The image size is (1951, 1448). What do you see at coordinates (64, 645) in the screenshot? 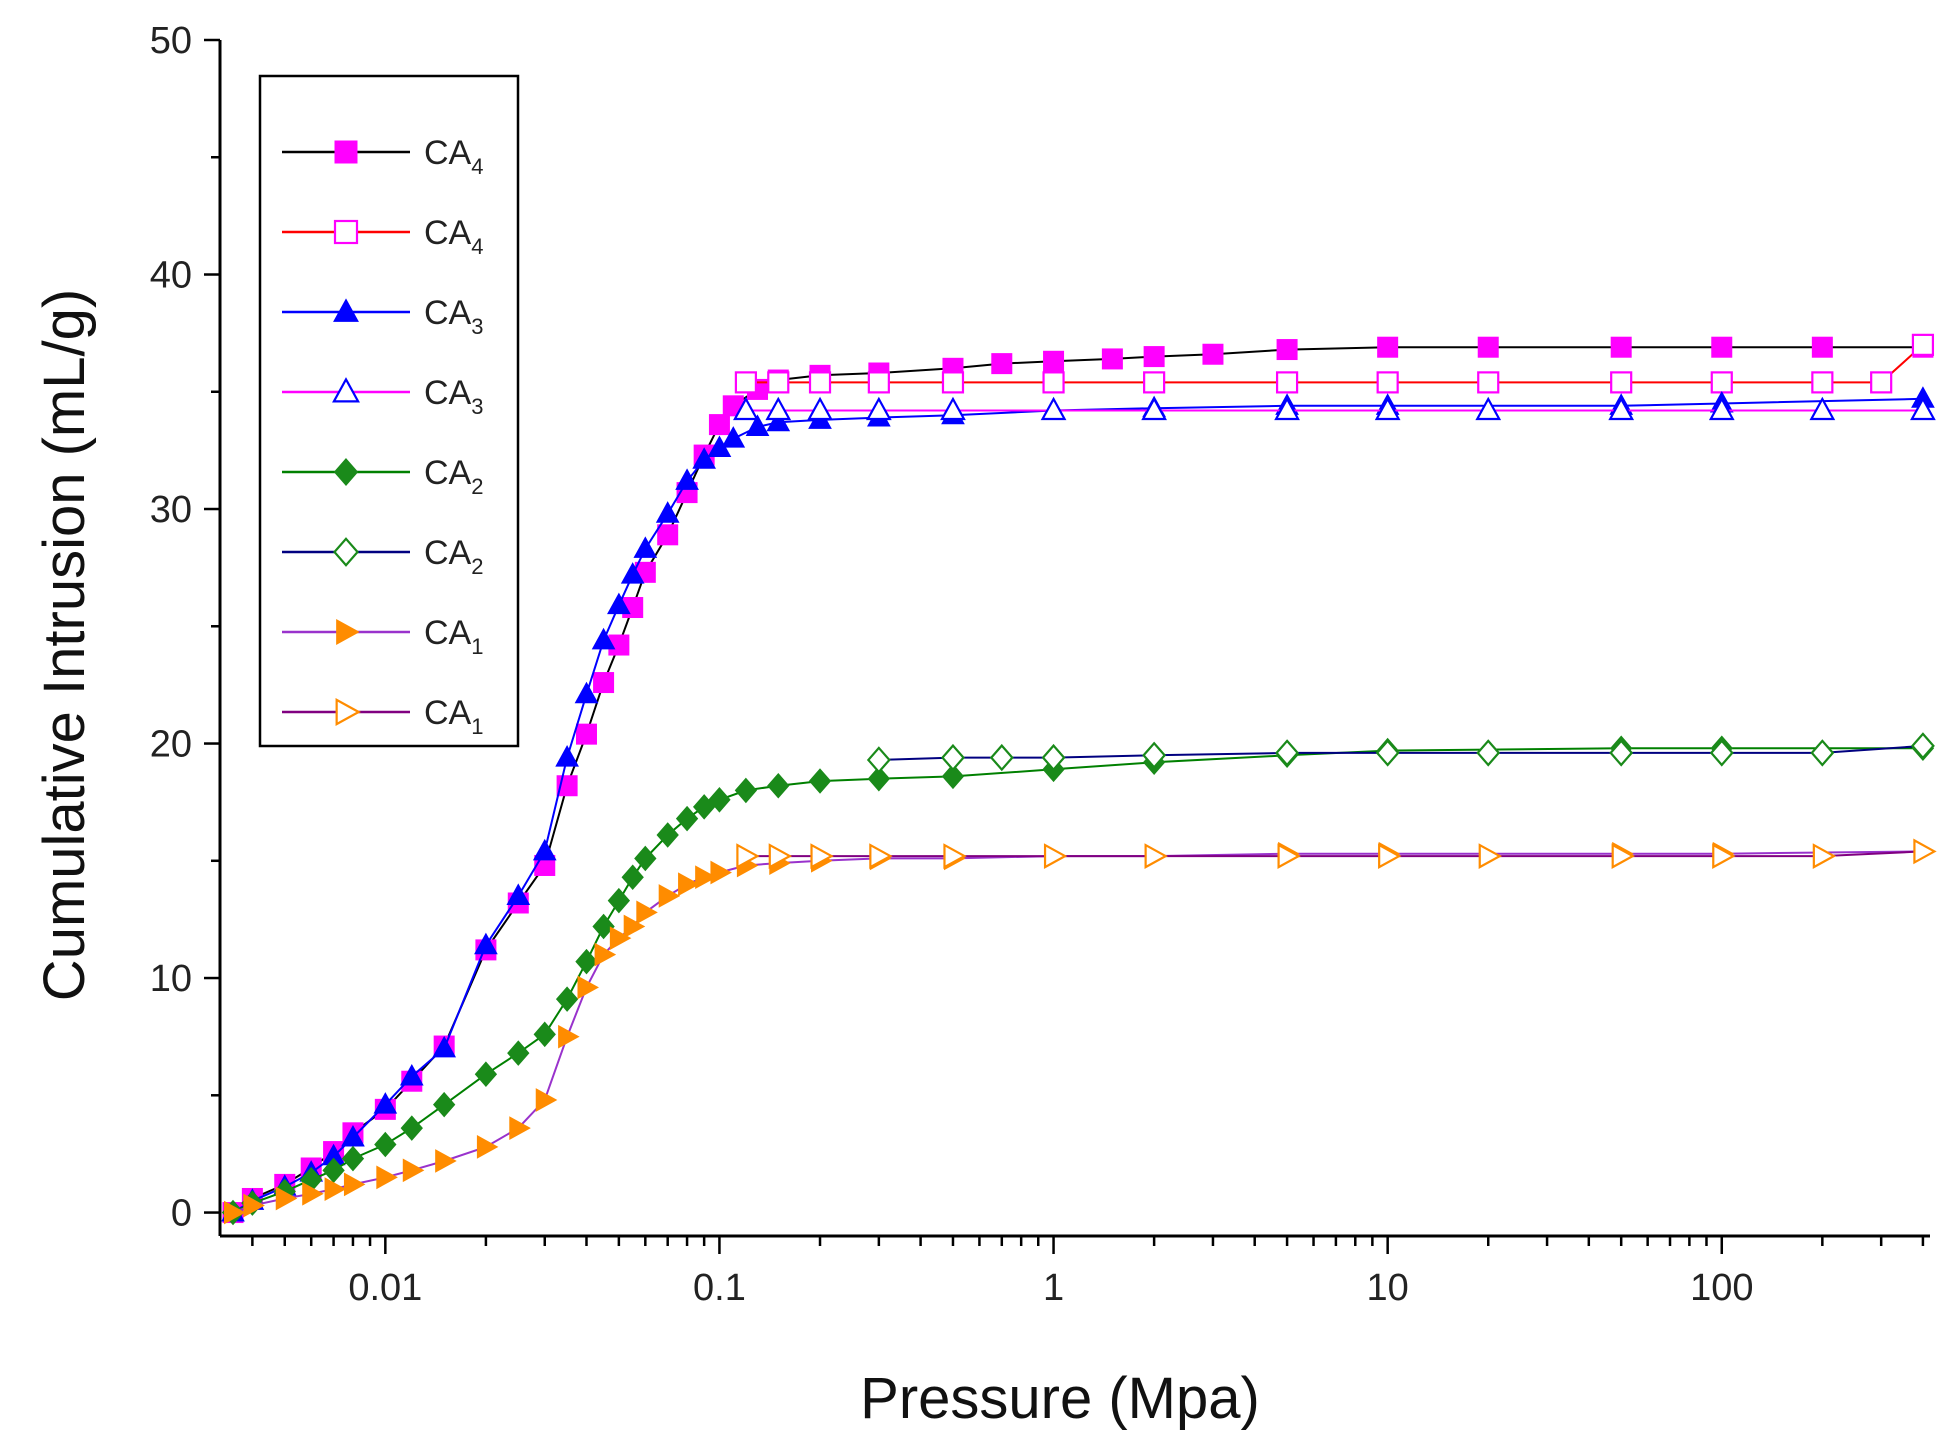
I see `y-axis-title: Cumulative Intrusion (mL/g)` at bounding box center [64, 645].